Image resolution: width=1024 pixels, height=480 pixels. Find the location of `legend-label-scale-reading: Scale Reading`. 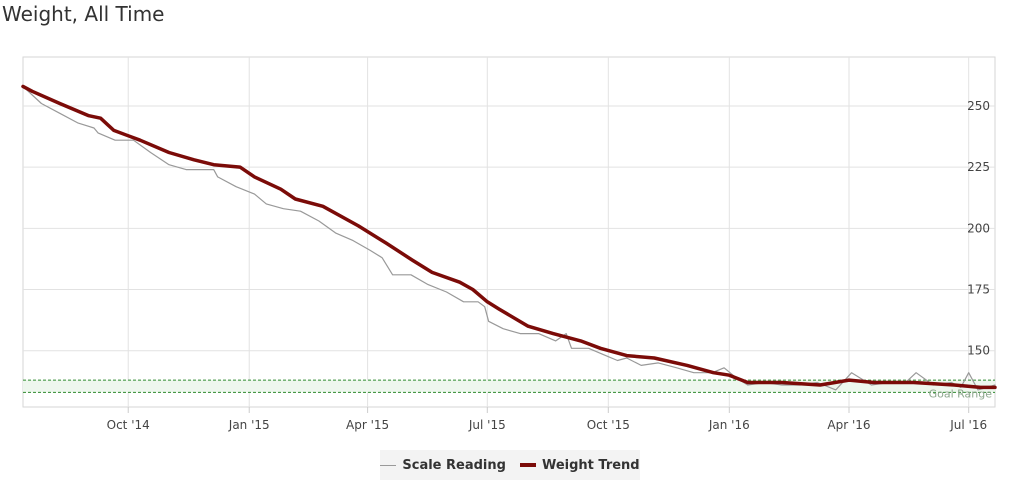

legend-label-scale-reading: Scale Reading is located at coordinates (454, 465).